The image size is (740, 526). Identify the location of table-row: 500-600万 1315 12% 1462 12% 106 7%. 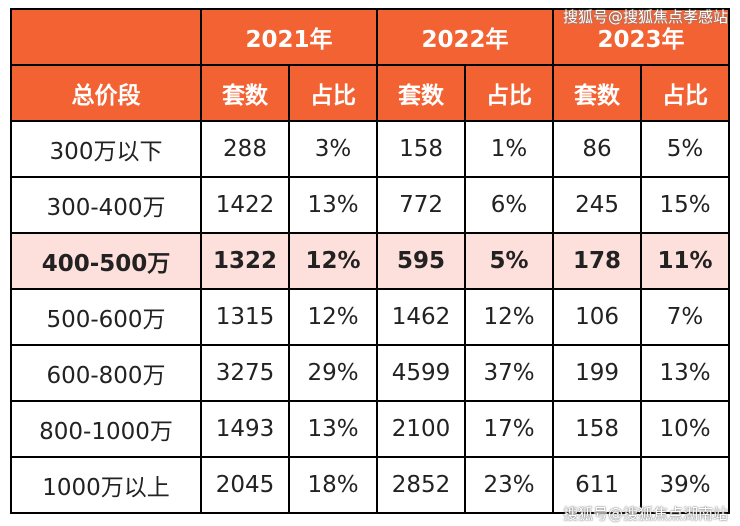
(370, 317).